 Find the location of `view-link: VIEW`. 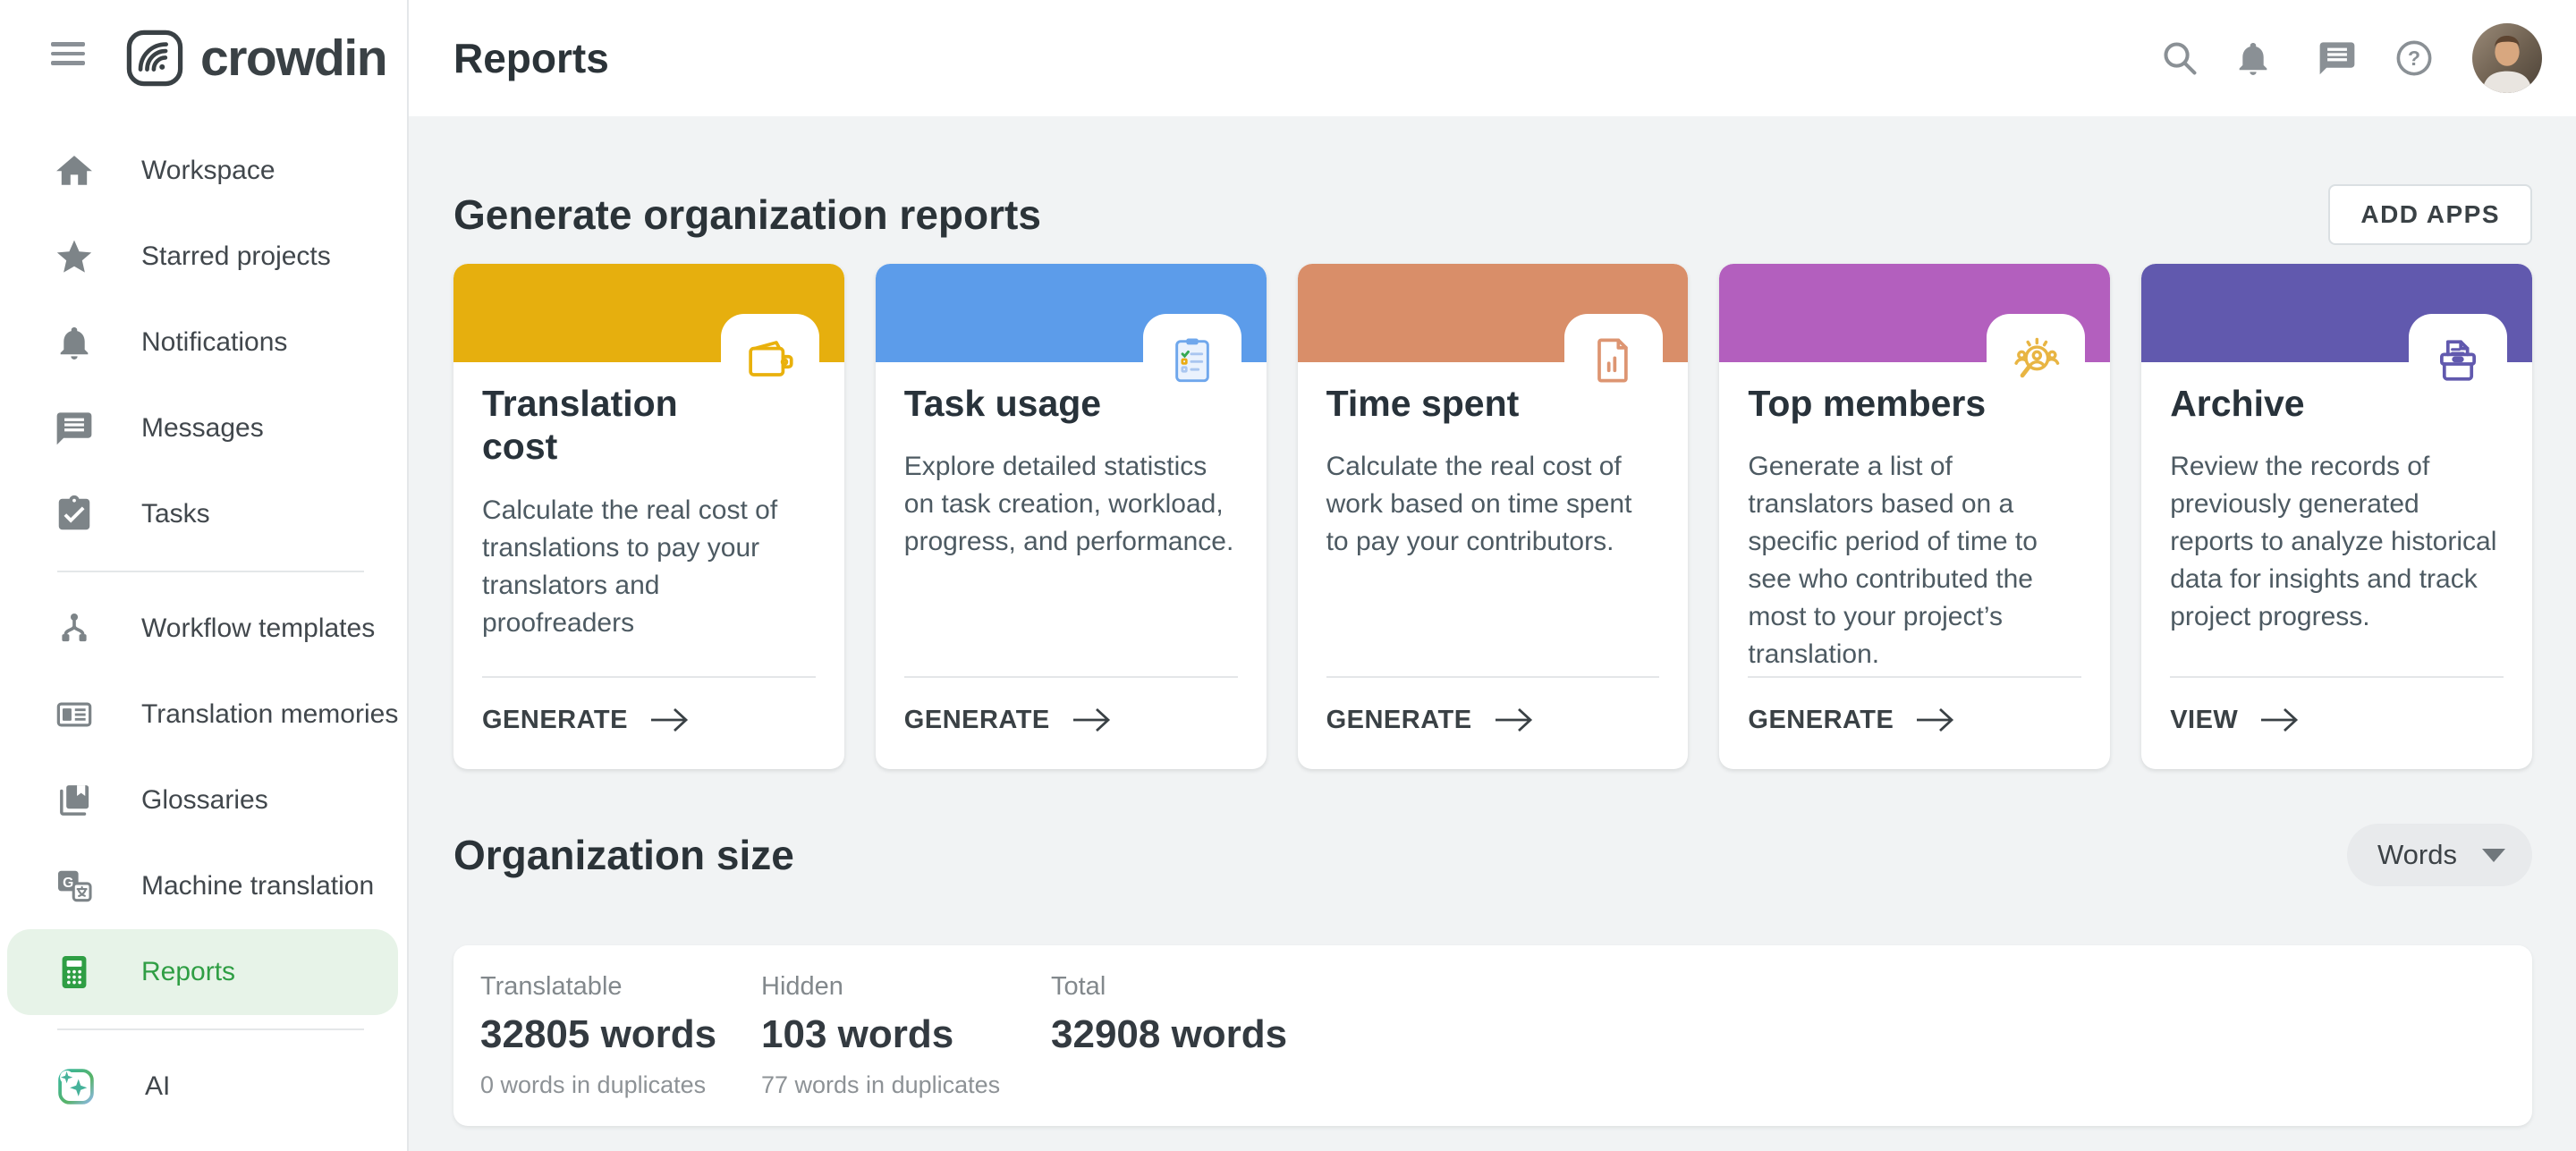

view-link: VIEW is located at coordinates (2337, 720).